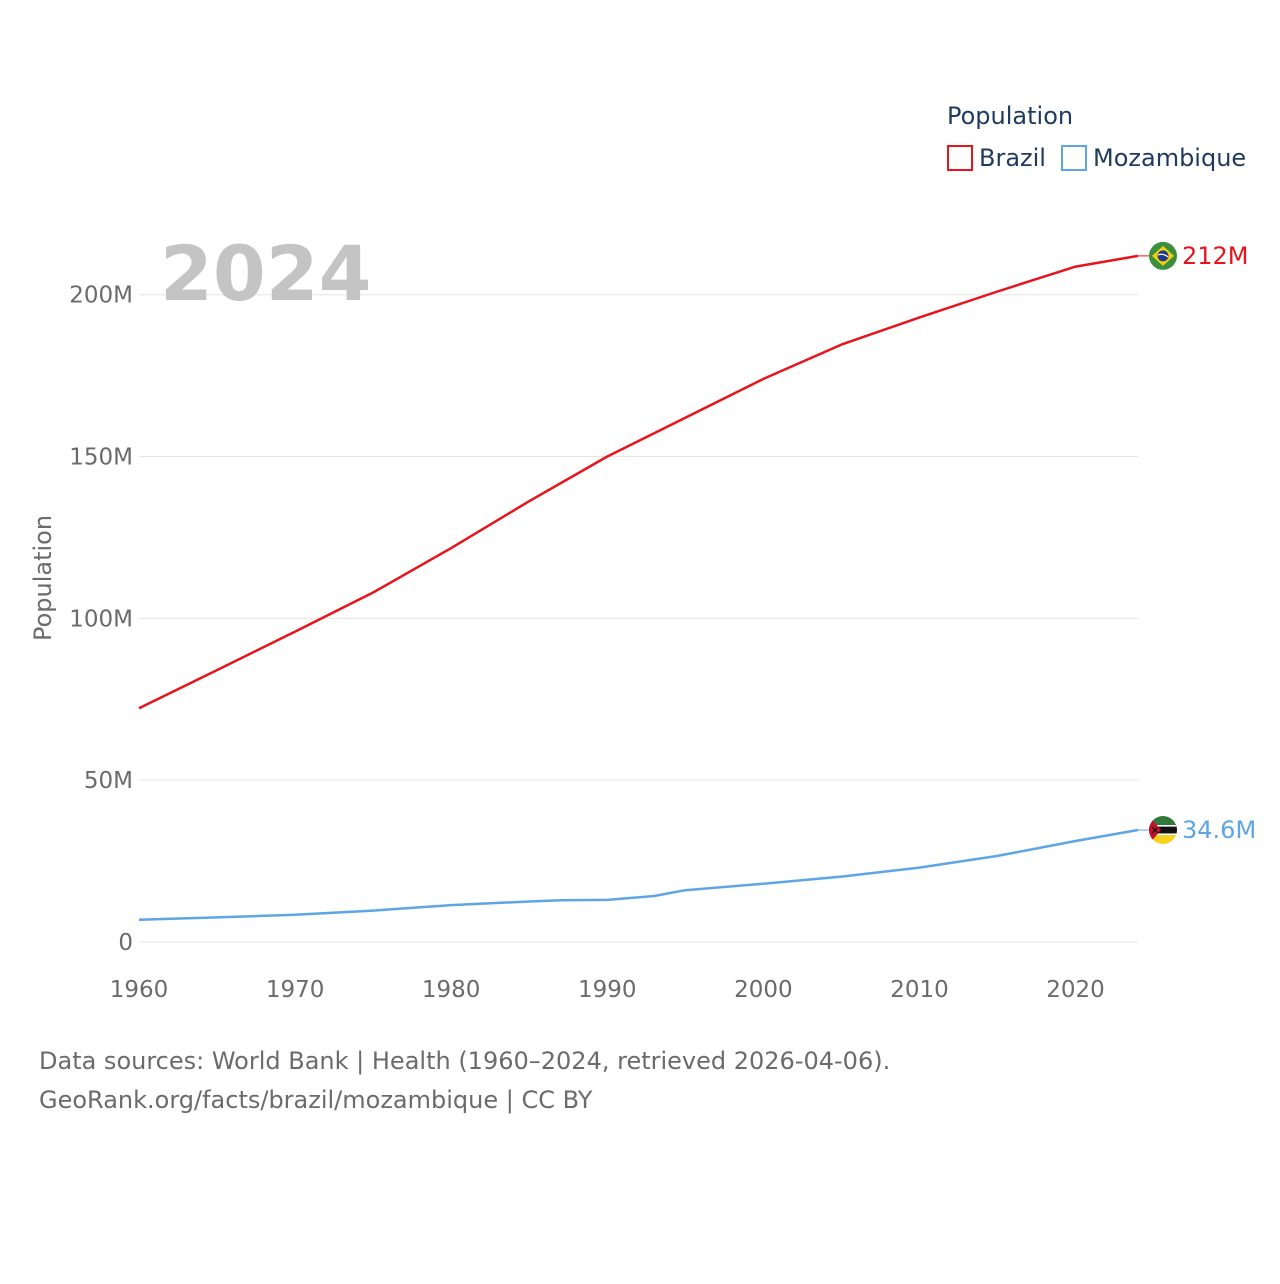 The height and width of the screenshot is (1284, 1280). I want to click on x-tick-label: 1990, so click(607, 990).